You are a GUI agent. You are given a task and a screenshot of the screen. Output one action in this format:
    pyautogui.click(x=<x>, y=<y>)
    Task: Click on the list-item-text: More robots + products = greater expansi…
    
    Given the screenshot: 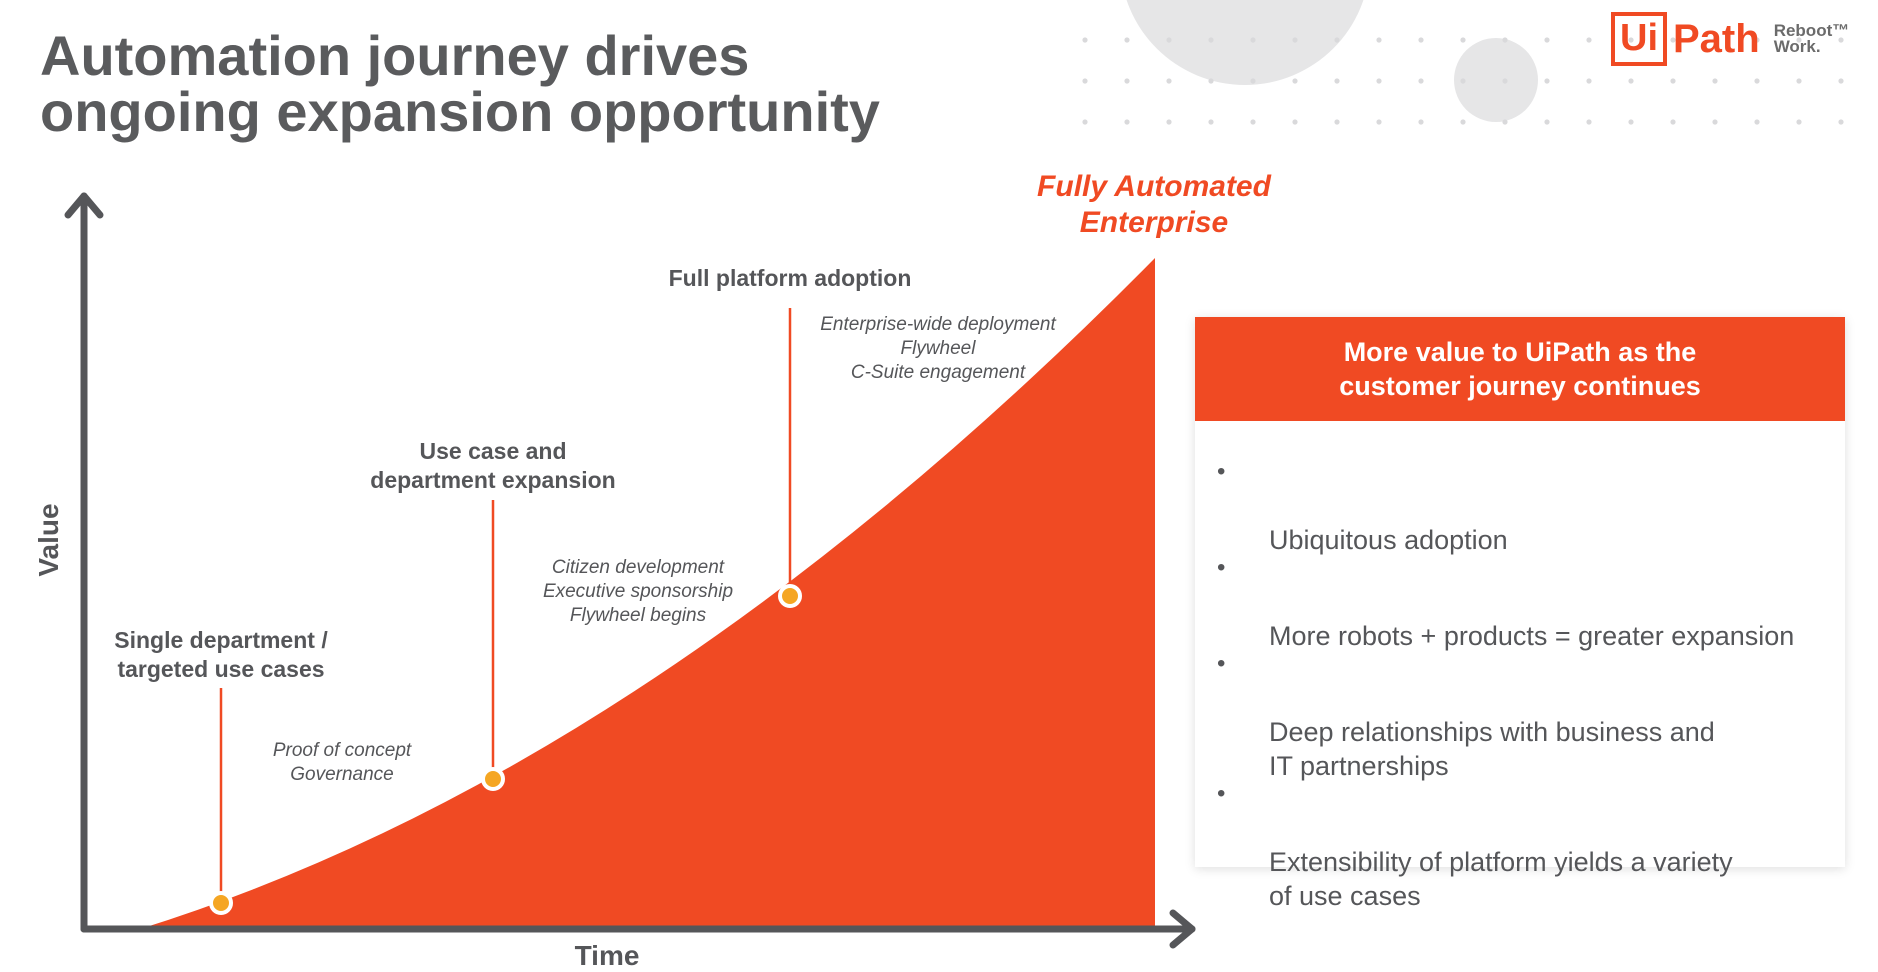 What is the action you would take?
    pyautogui.click(x=1532, y=636)
    